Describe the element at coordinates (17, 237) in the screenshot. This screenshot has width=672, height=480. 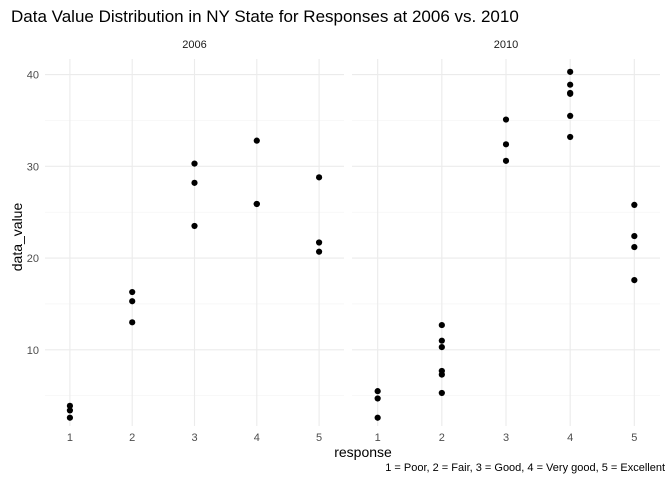
I see `y-axis-title: data_value` at that location.